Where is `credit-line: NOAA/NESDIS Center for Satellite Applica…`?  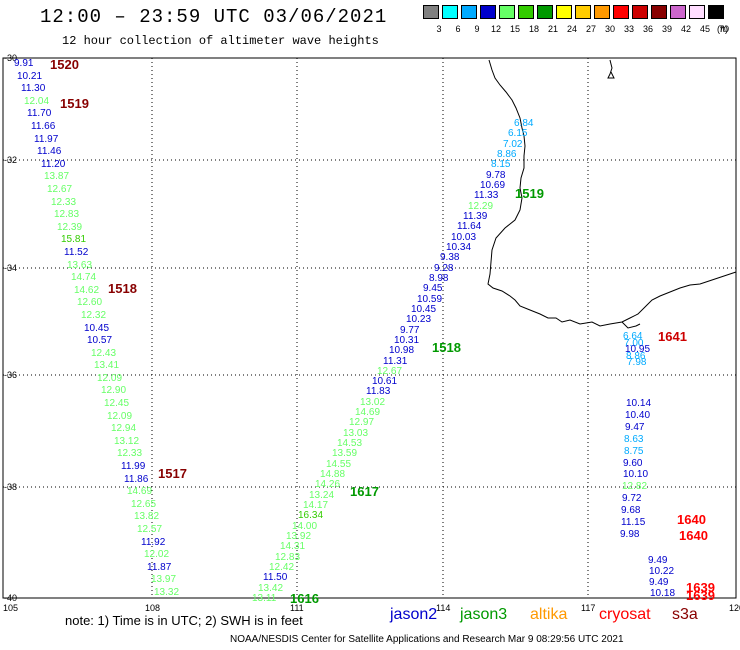 credit-line: NOAA/NESDIS Center for Satellite Applica… is located at coordinates (427, 639).